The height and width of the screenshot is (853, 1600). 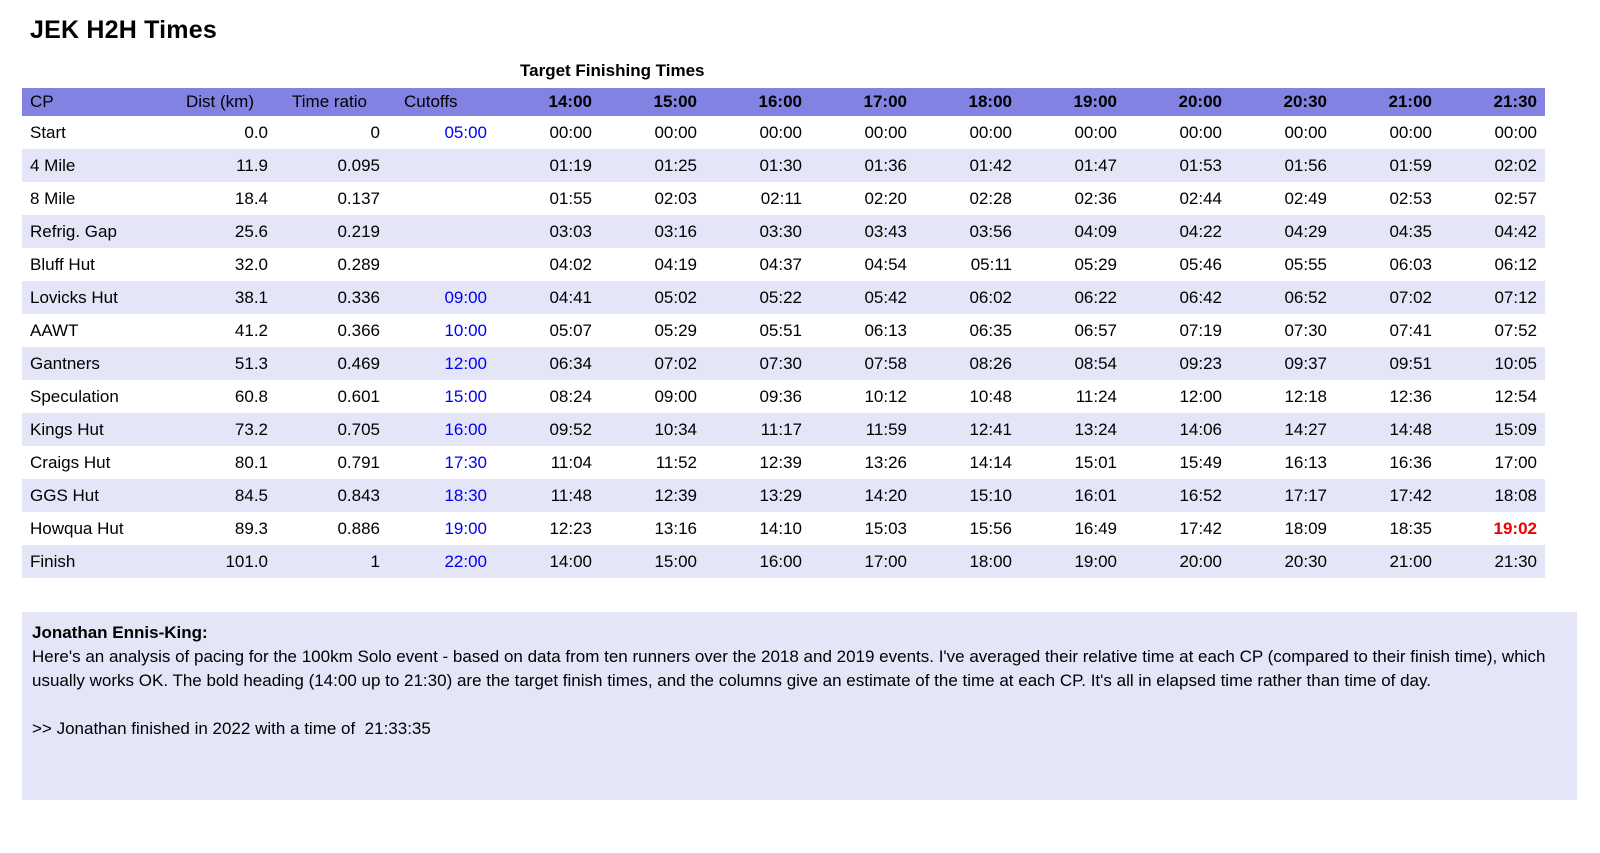 I want to click on cell-time-ratio: 1, so click(x=375, y=561).